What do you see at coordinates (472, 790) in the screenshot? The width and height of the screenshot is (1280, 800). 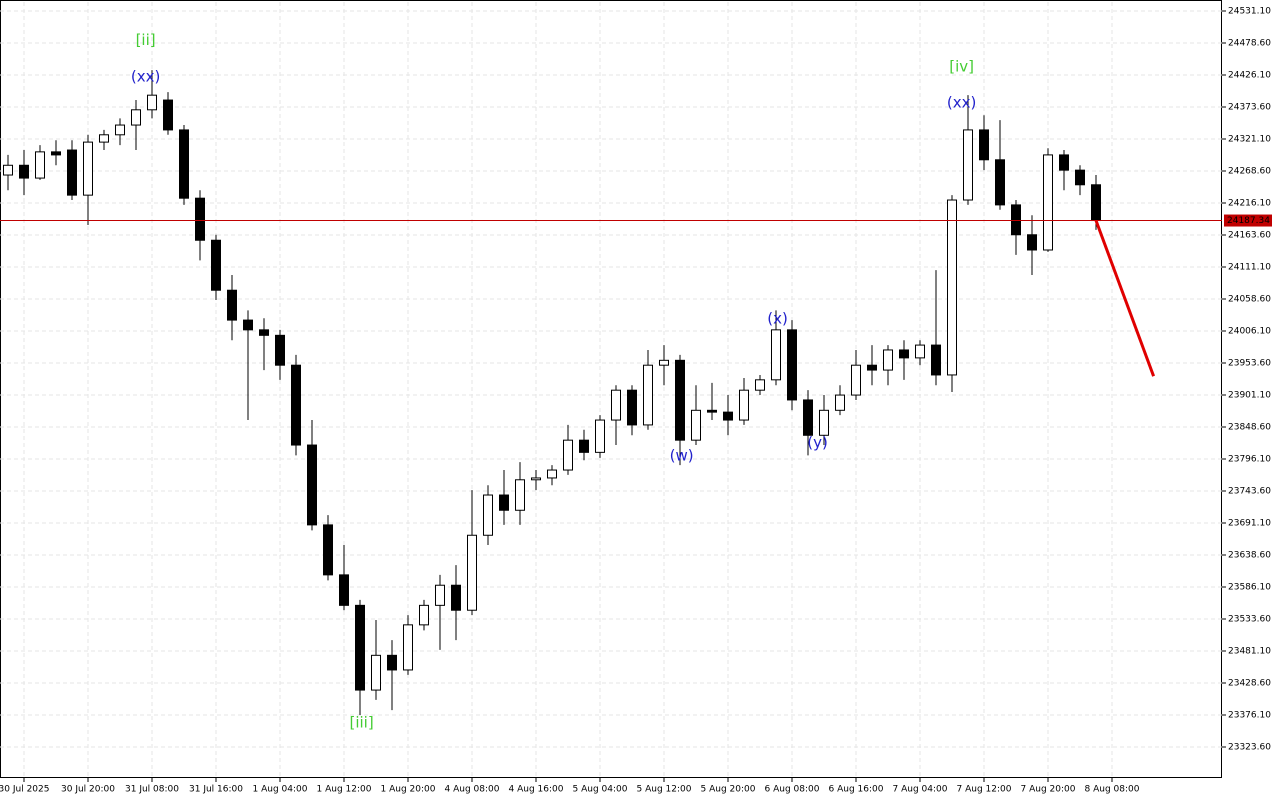 I see `x-tick-label: 4 Aug 08:00` at bounding box center [472, 790].